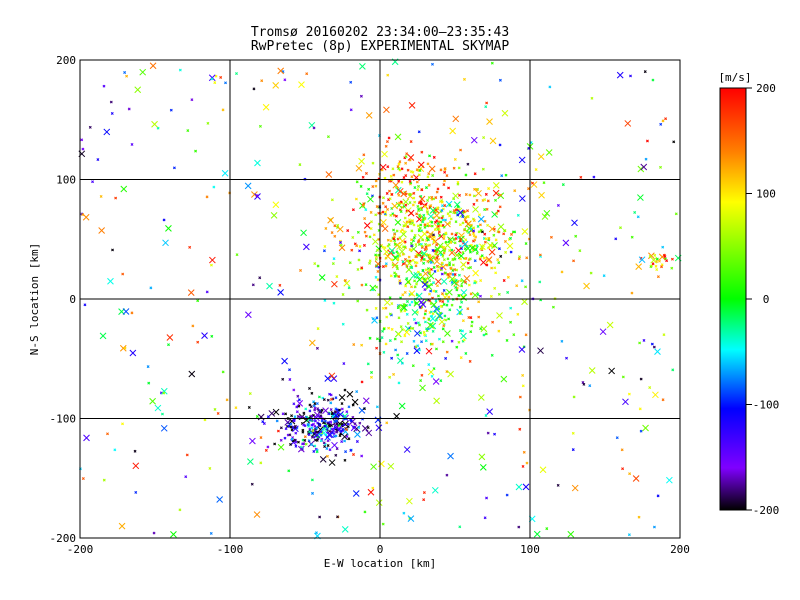  I want to click on x-tick-label: -100, so click(230, 549).